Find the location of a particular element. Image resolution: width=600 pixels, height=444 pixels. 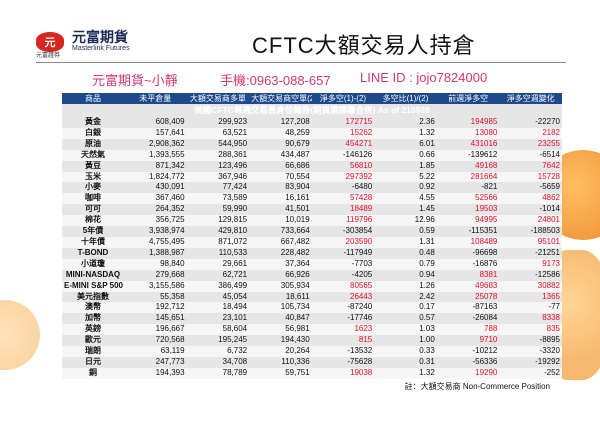

table-cell: 733,664 is located at coordinates (280, 231).